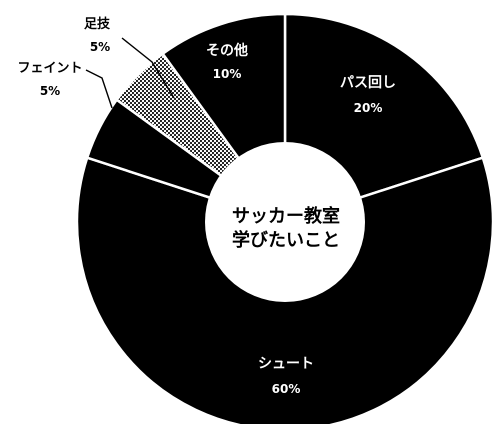 This screenshot has height=424, width=494. I want to click on label-feint: フェイント, so click(49, 68).